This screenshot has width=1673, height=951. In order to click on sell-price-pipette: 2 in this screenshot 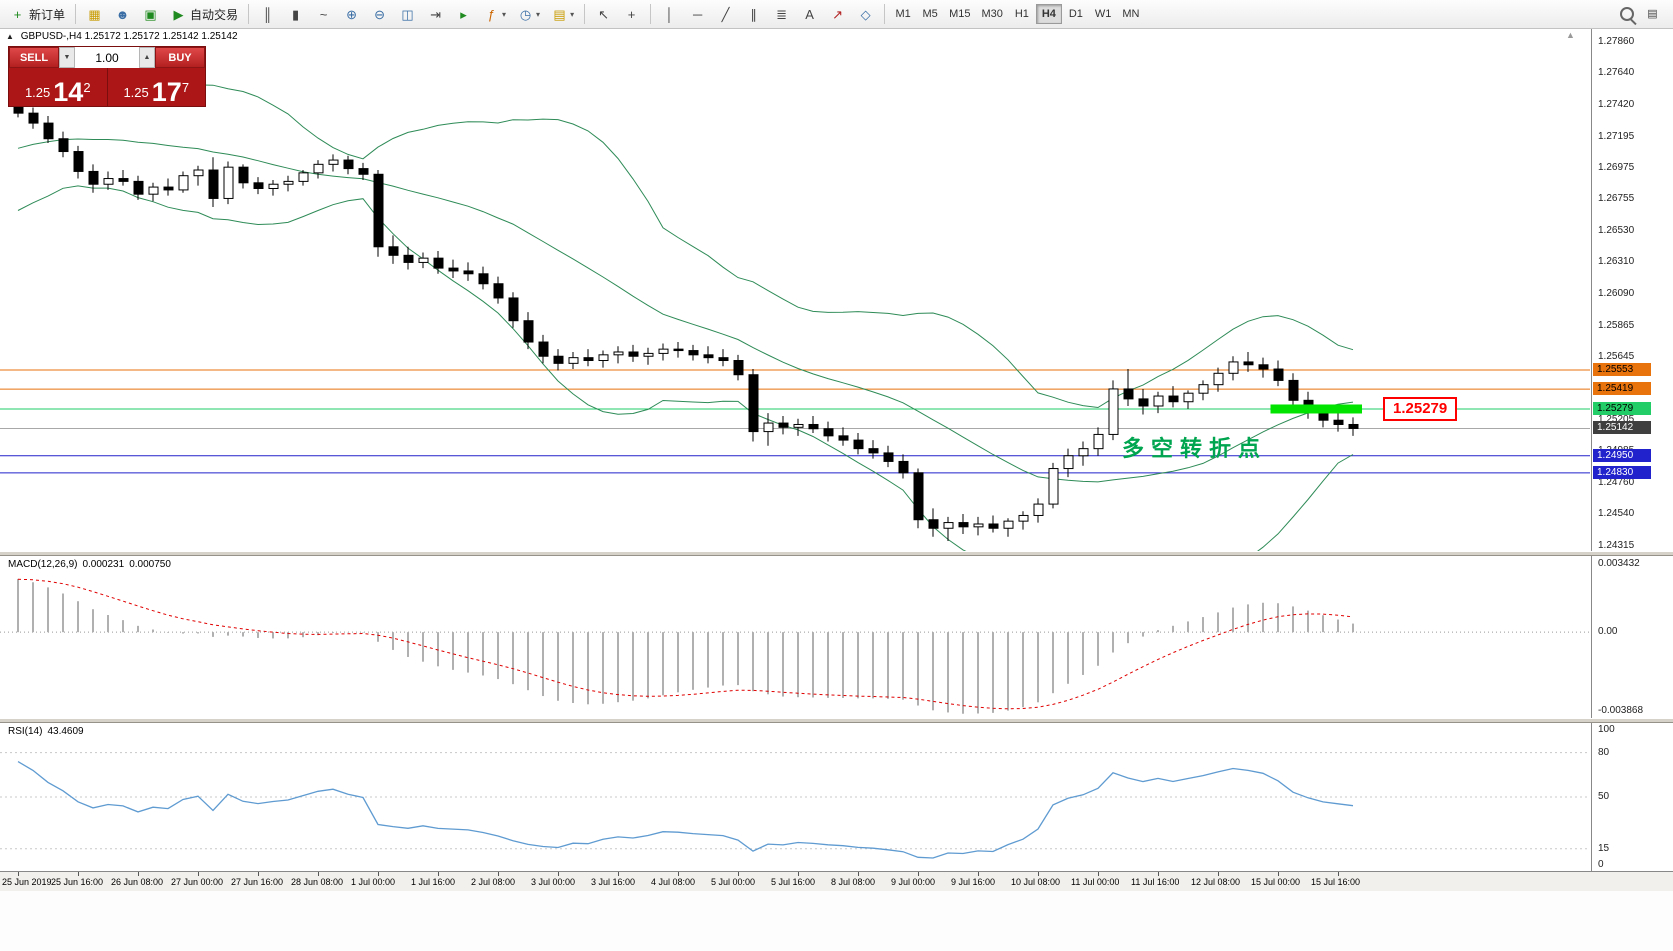, I will do `click(87, 87)`.